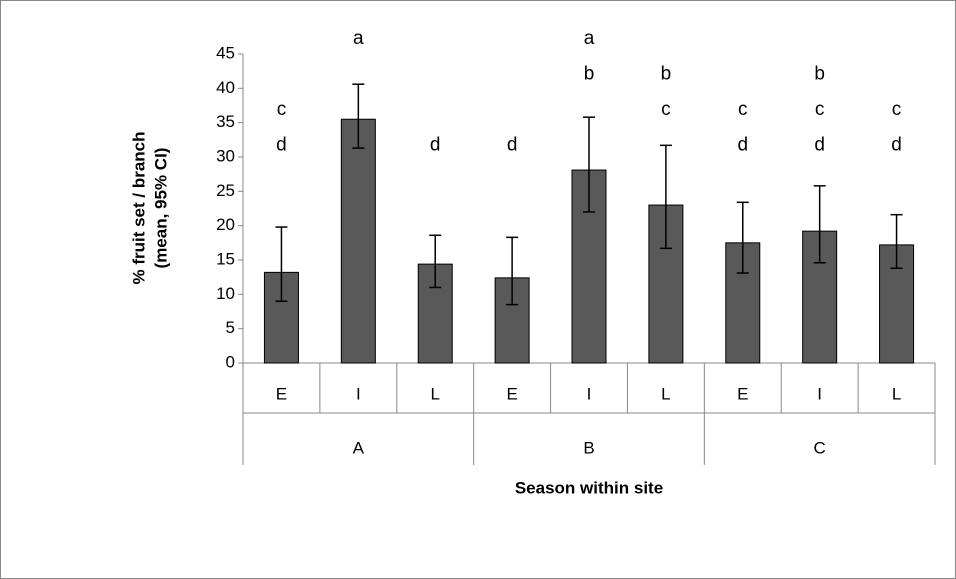 This screenshot has width=956, height=579. I want to click on group-label: B, so click(588, 447).